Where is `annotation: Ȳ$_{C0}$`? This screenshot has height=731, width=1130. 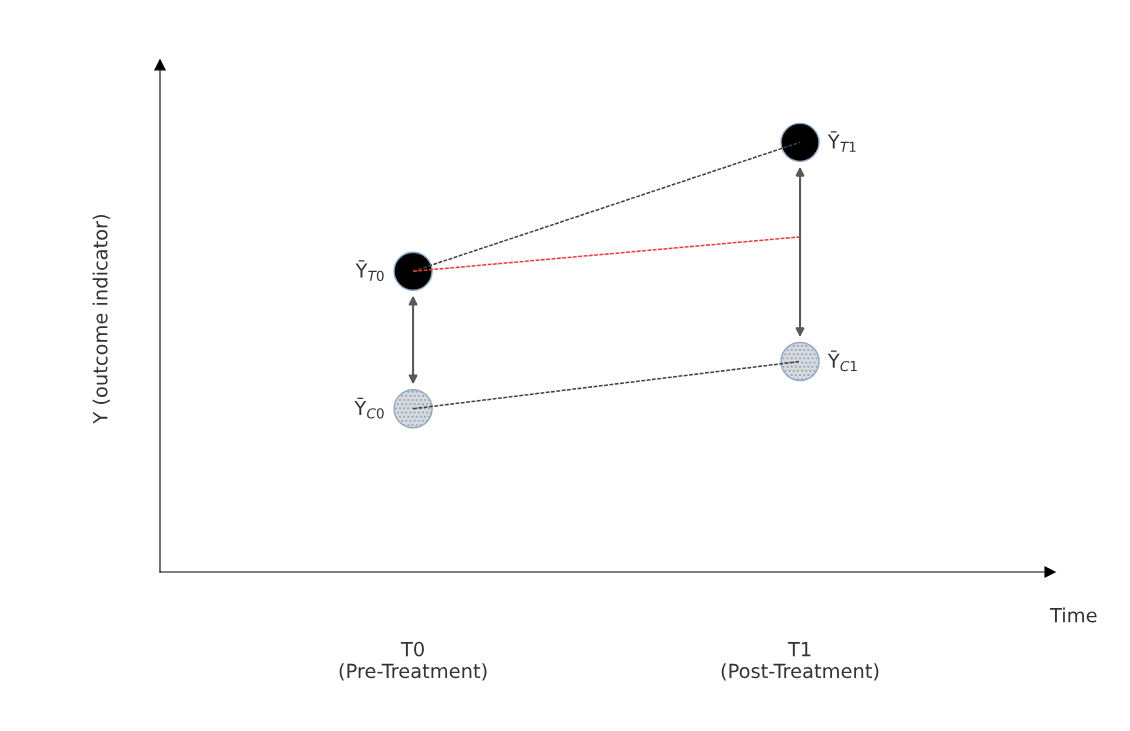 annotation: Ȳ$_{C0}$ is located at coordinates (369, 408).